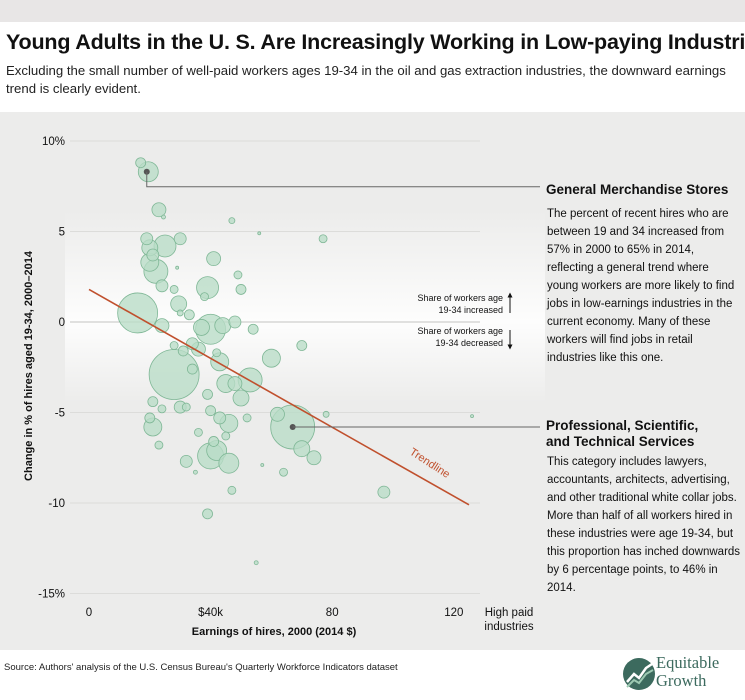 This screenshot has width=745, height=700. Describe the element at coordinates (681, 680) in the screenshot. I see `logo-line-2: Growth` at that location.